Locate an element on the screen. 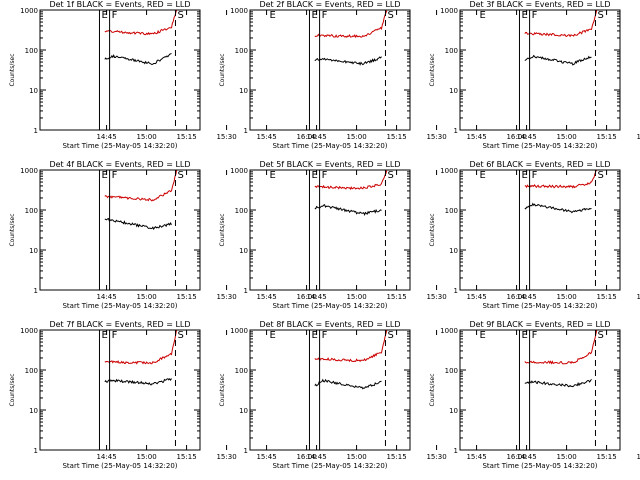 The image size is (640, 480). panel-title: Det 1f BLACK = Events, RED = LLD is located at coordinates (119, 4).